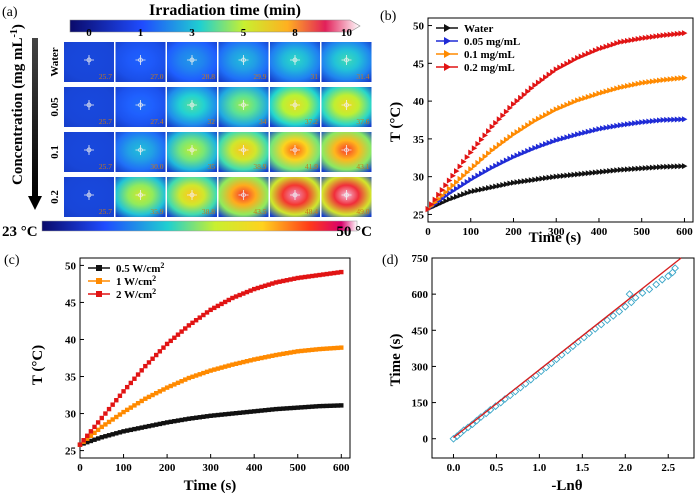 The height and width of the screenshot is (493, 700). I want to click on temperature-readout: 30.0, so click(156, 166).